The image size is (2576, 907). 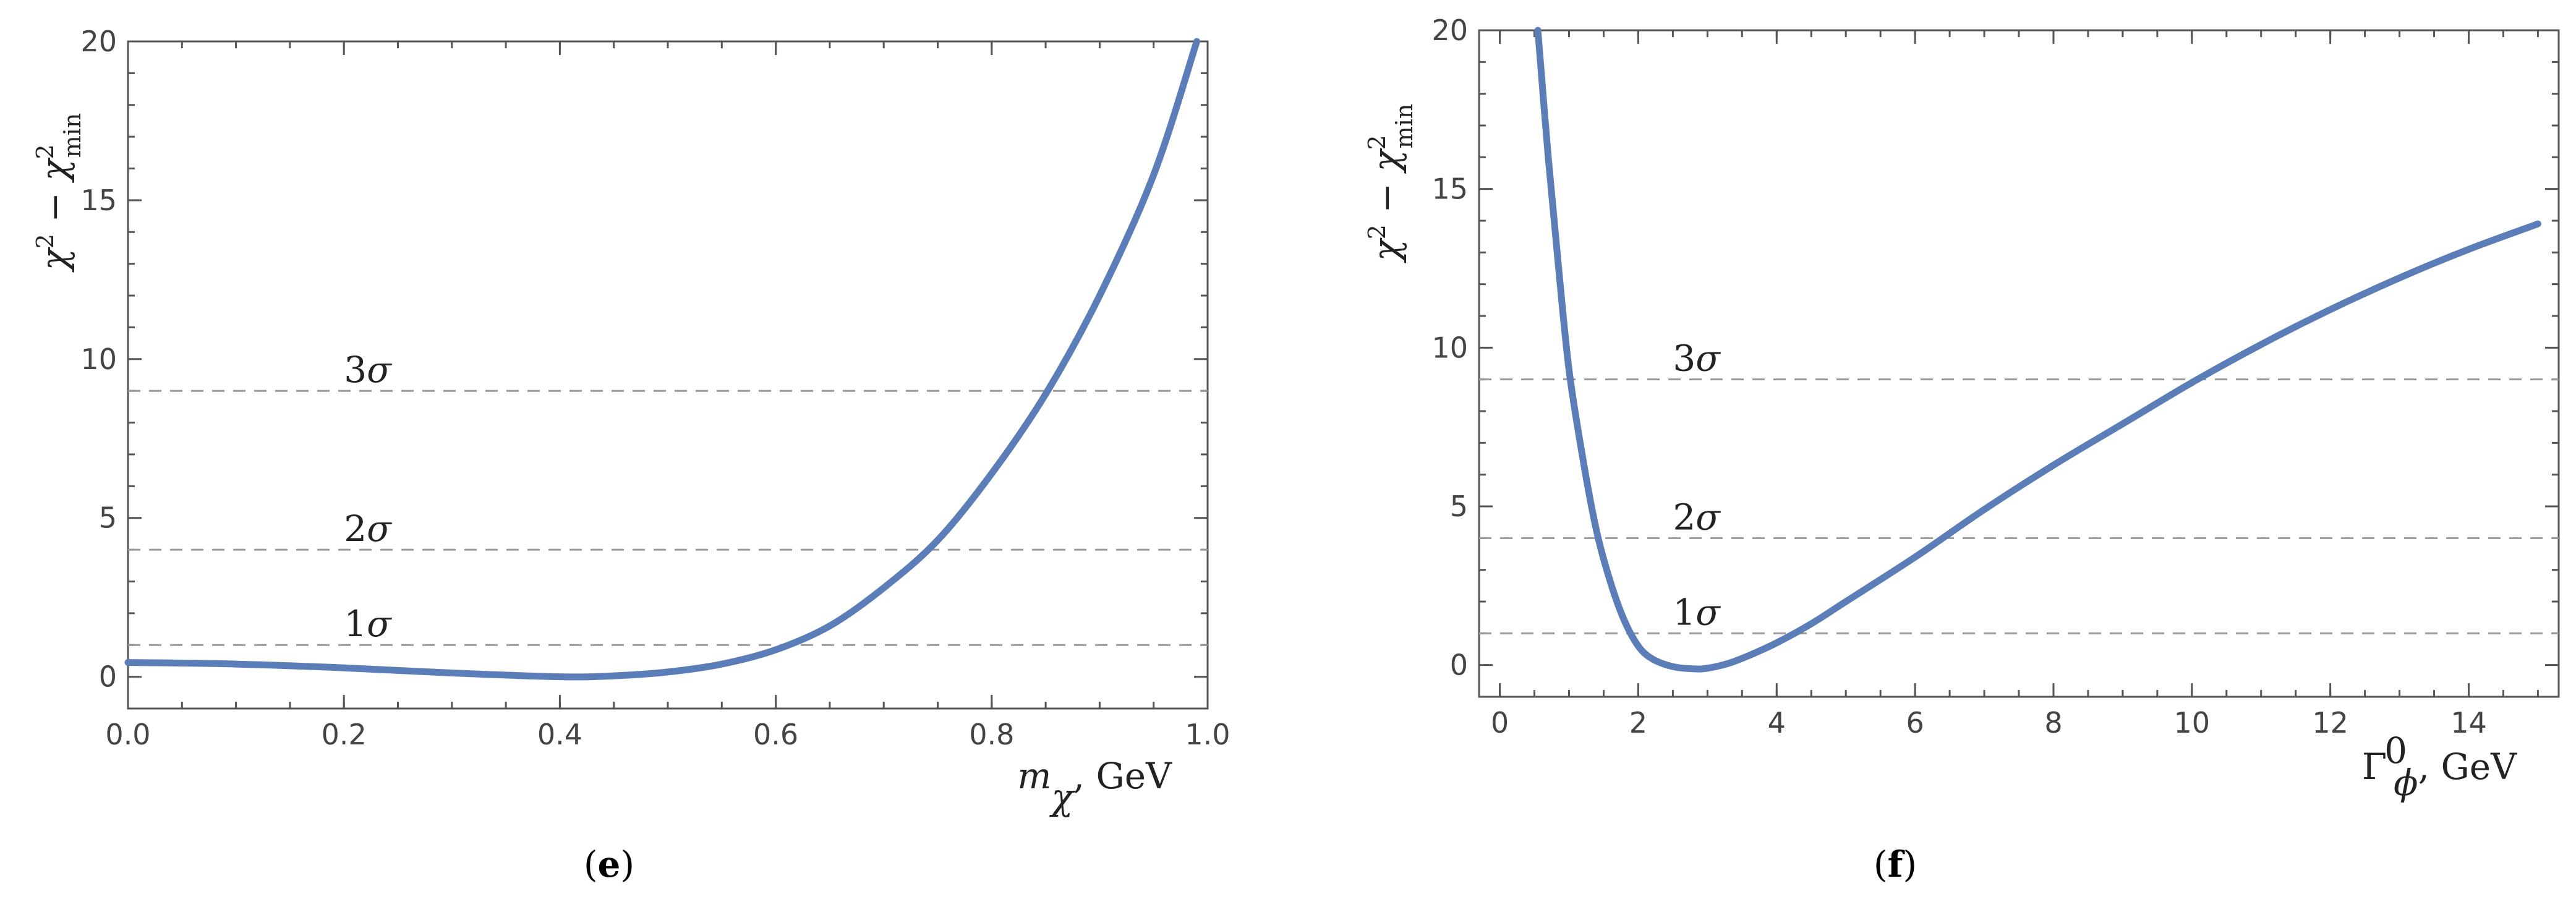 I want to click on x-tick-label: 0.8, so click(x=991, y=735).